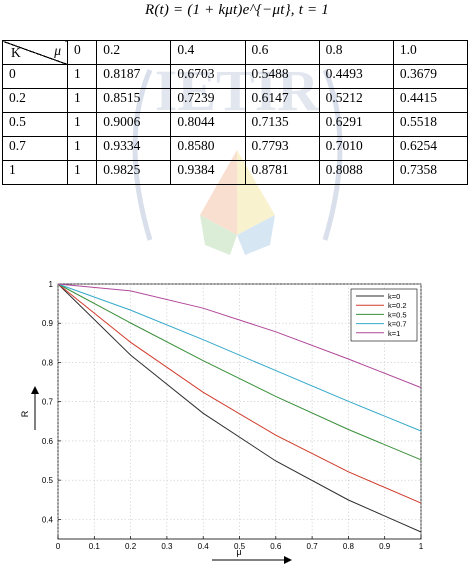 The image size is (474, 564). I want to click on legend-entry: k=0.5, so click(397, 314).